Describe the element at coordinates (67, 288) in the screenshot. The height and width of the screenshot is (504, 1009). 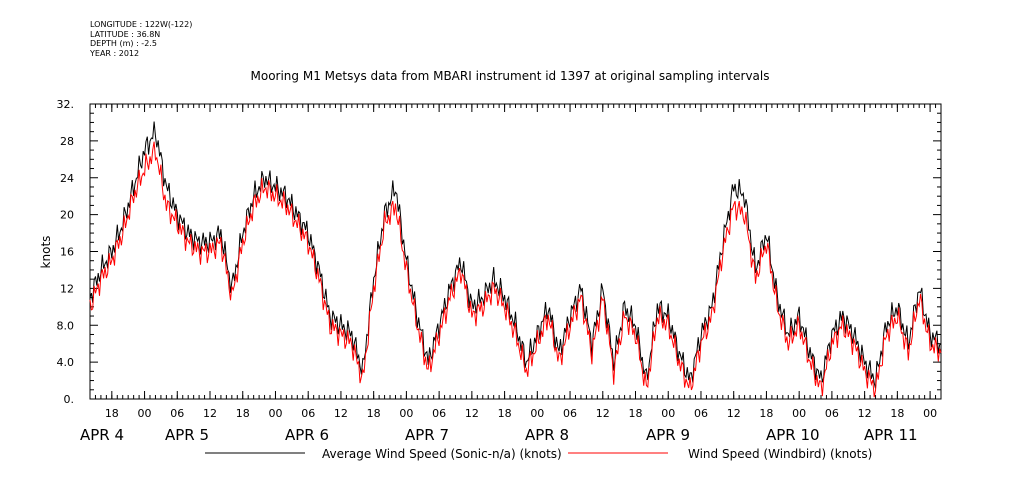
I see `y-tick-label: 12` at that location.